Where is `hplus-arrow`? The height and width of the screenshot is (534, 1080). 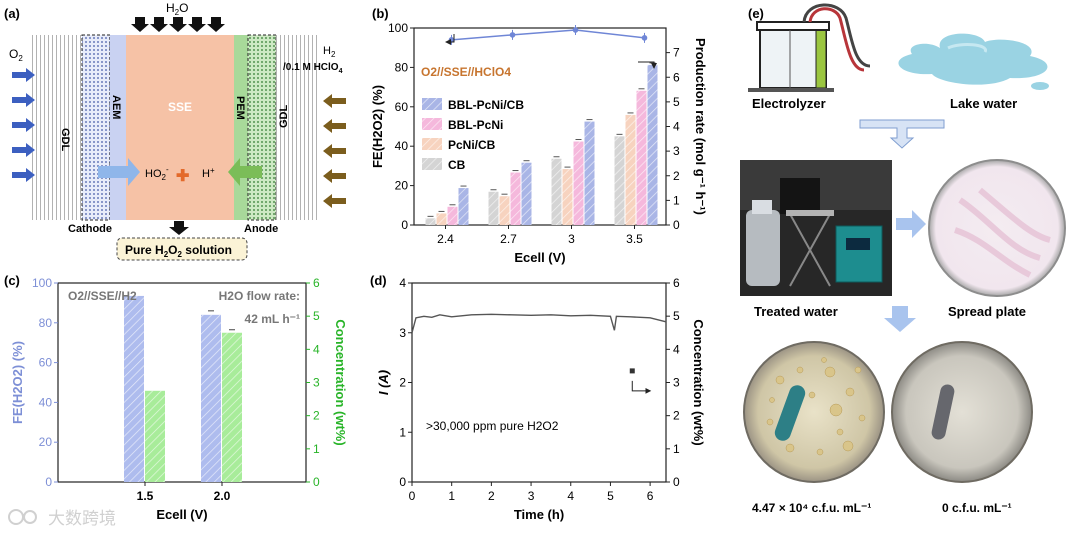
hplus-arrow is located at coordinates (245, 172).